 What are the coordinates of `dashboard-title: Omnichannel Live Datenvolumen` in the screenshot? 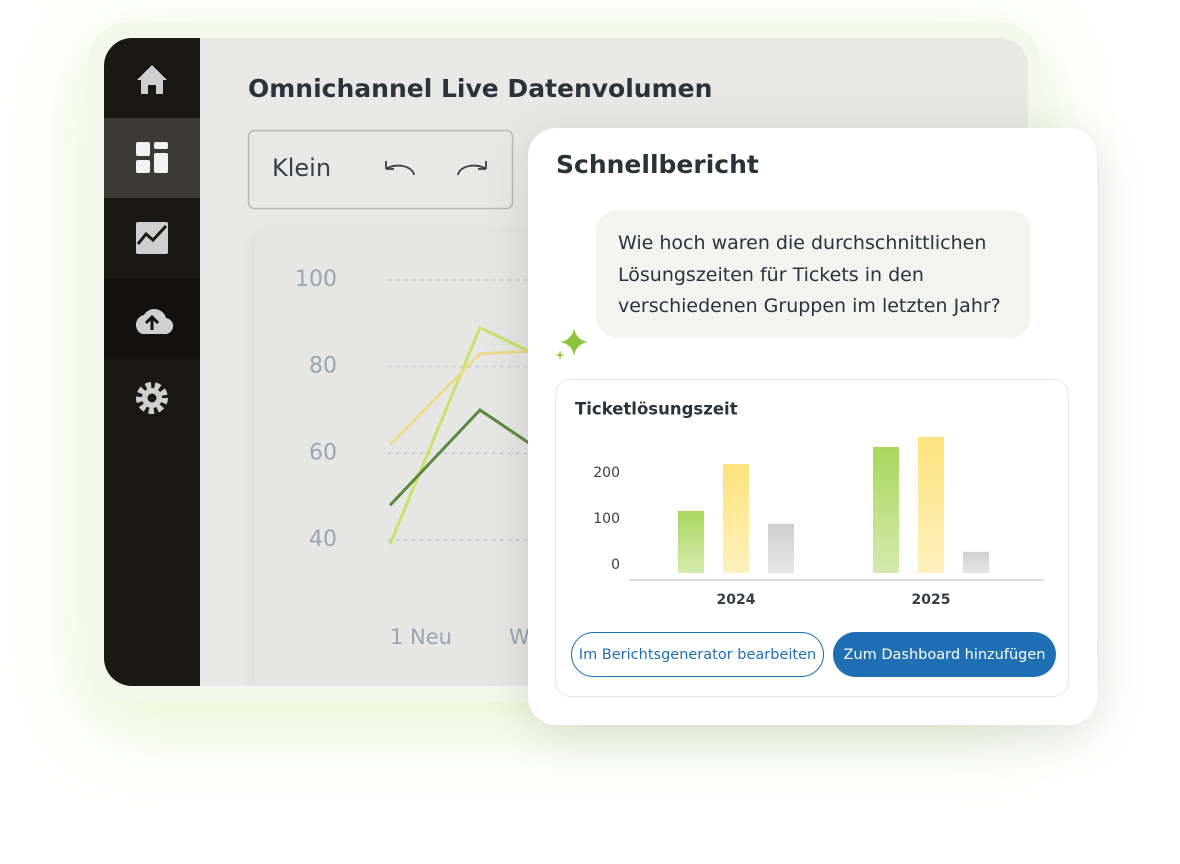 It's located at (480, 88).